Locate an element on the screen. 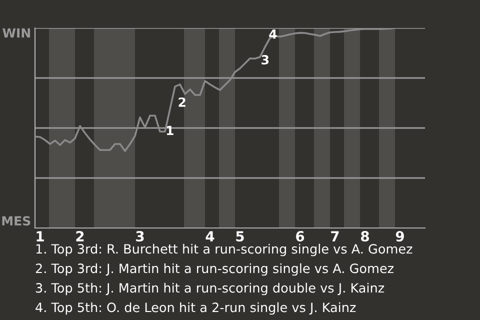  text: 4. Top 5th: O. de Leon hit a 2-run single vs J. Kainz is located at coordinates (196, 308).